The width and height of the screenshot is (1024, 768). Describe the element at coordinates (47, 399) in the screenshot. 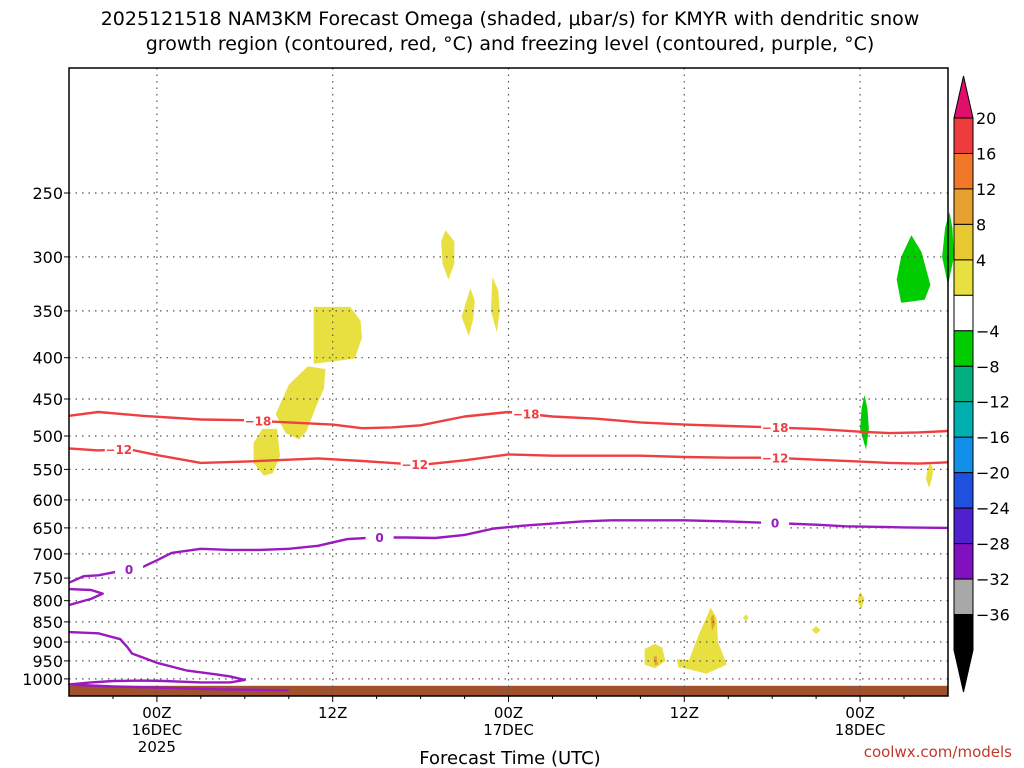

I see `y-tick-label-450: 450` at that location.